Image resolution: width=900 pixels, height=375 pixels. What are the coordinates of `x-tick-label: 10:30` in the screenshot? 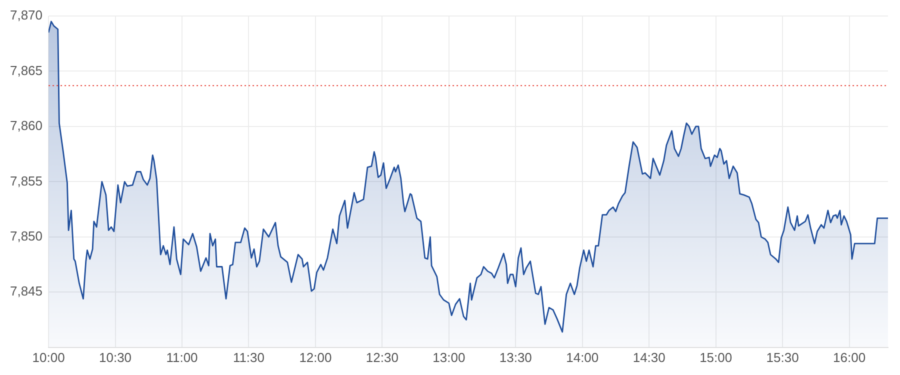 It's located at (115, 357).